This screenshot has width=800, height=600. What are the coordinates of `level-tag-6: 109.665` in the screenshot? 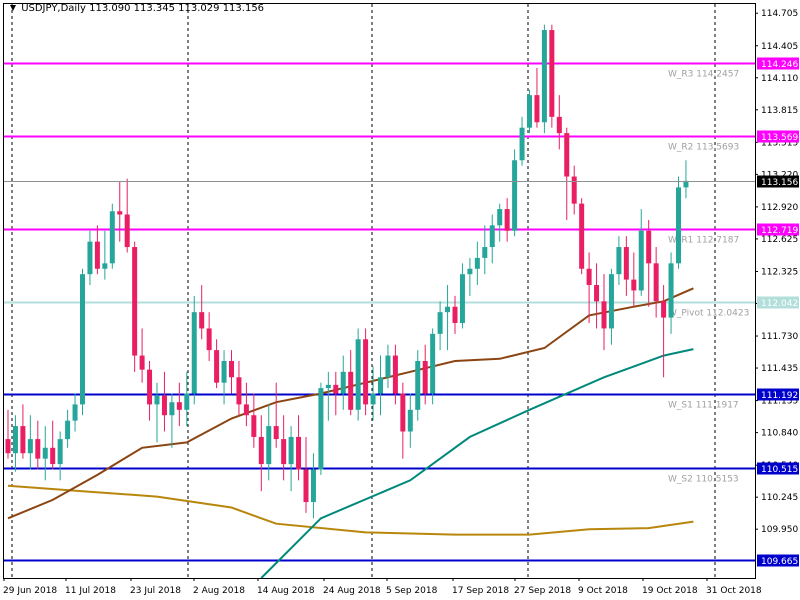 It's located at (779, 562).